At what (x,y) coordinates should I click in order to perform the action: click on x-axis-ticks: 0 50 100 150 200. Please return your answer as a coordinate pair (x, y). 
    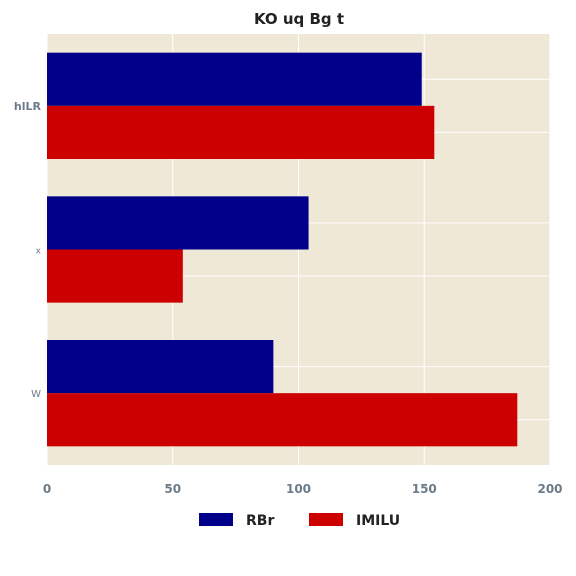
    Looking at the image, I should click on (303, 489).